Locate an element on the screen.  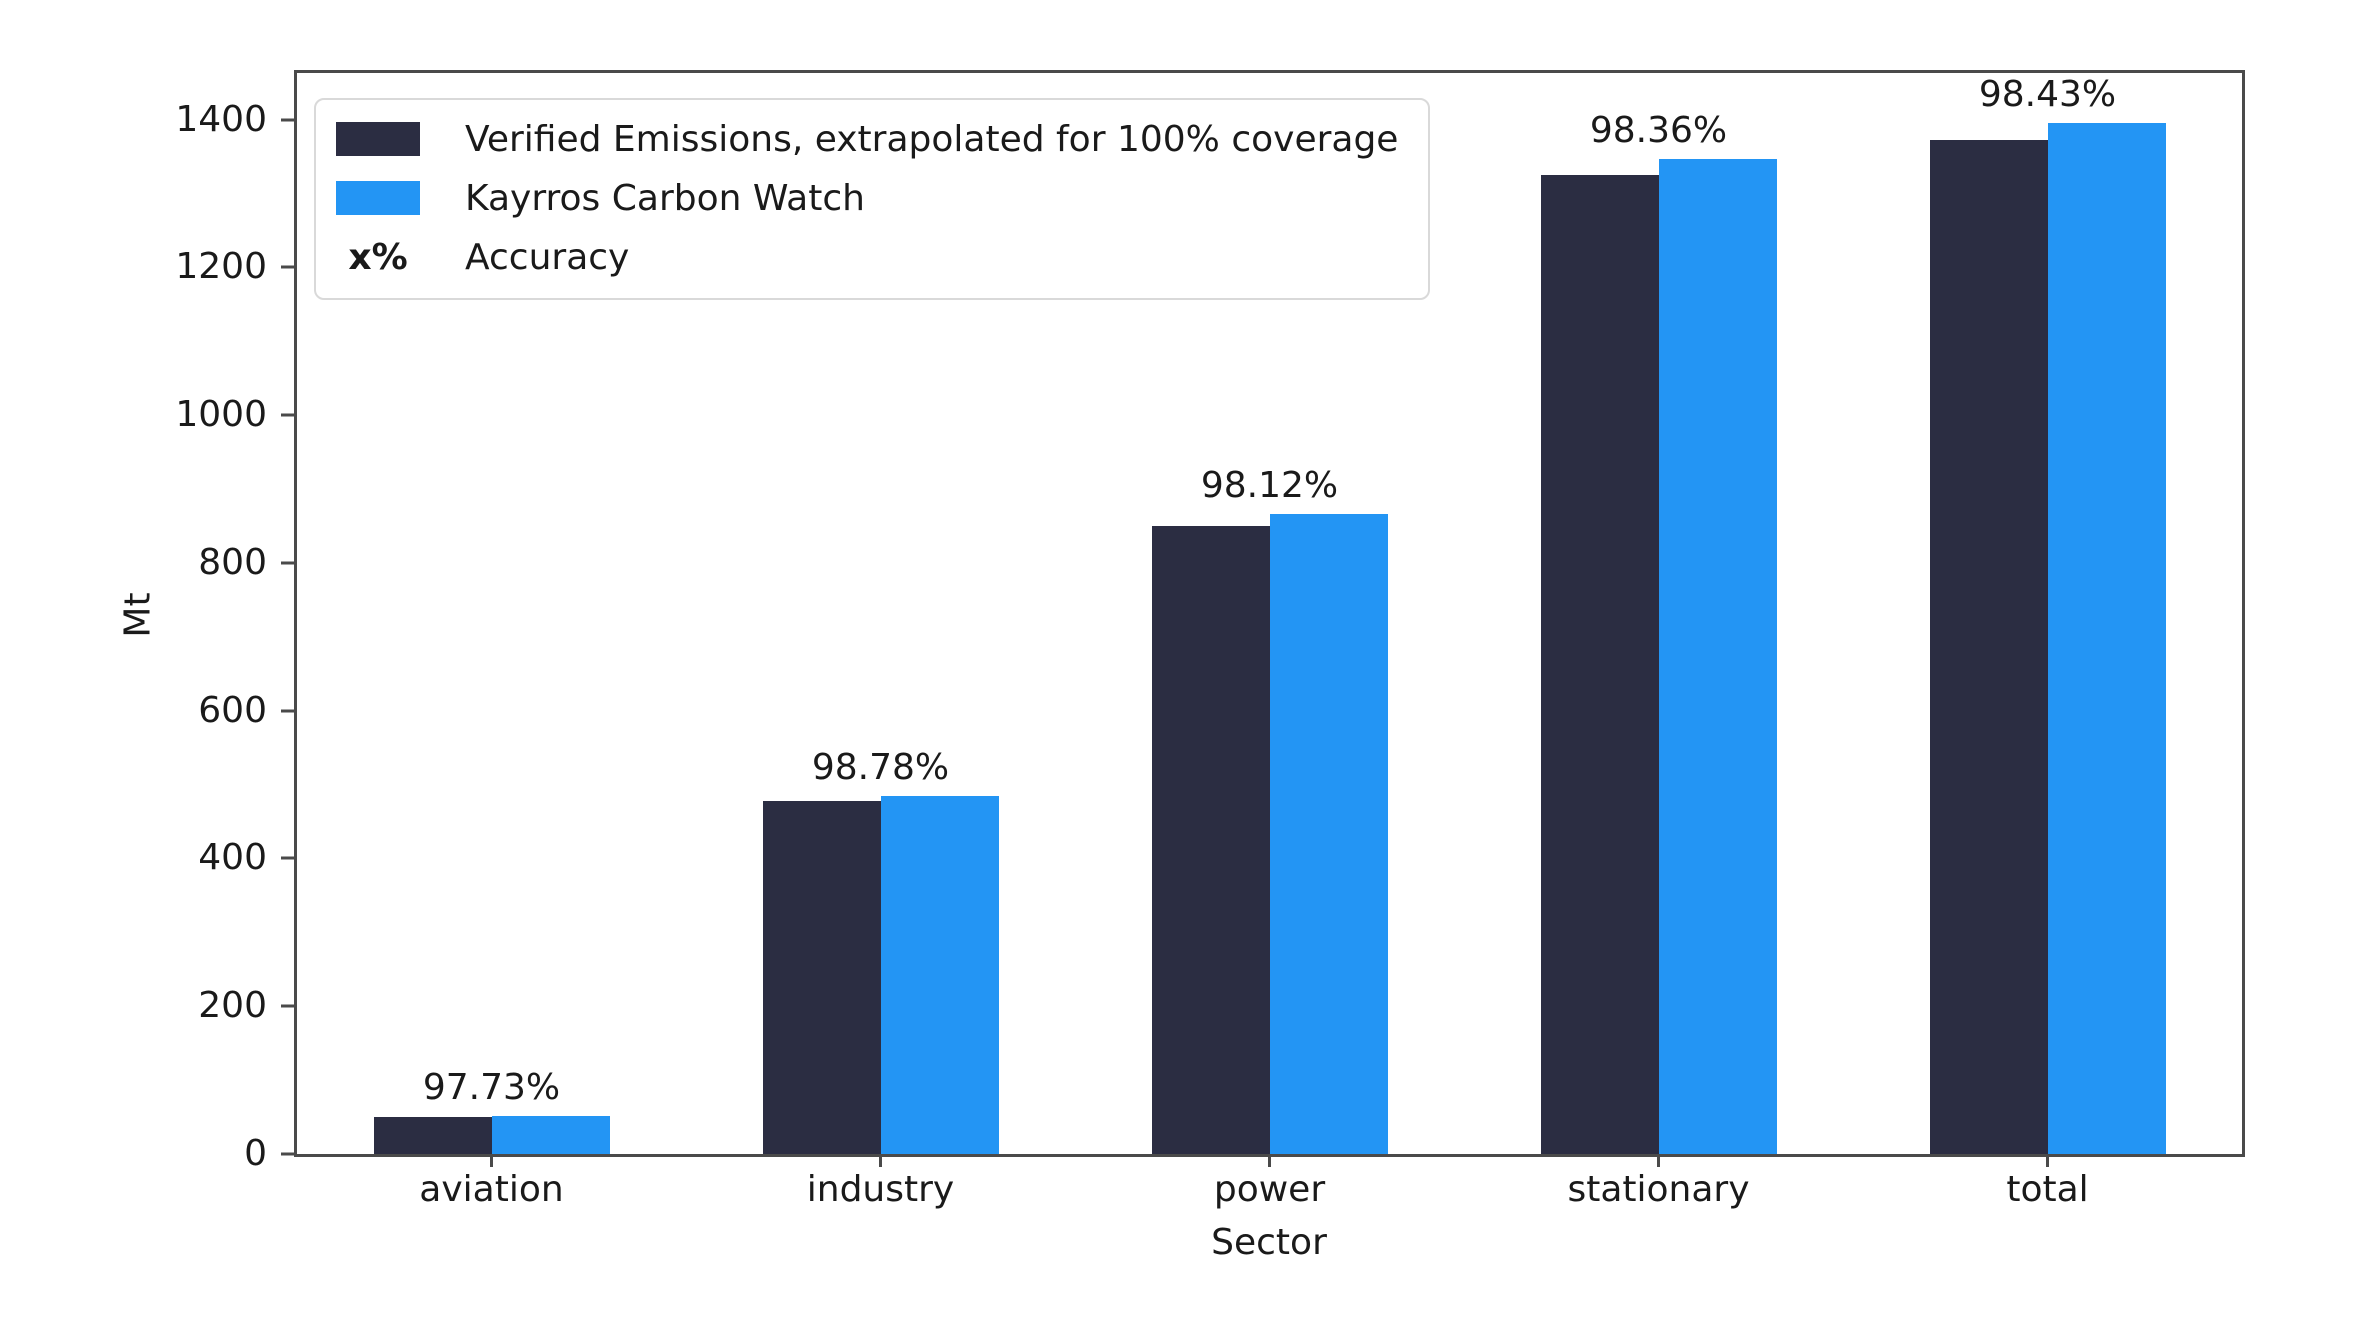
category-label-industry: industry is located at coordinates (880, 1189).